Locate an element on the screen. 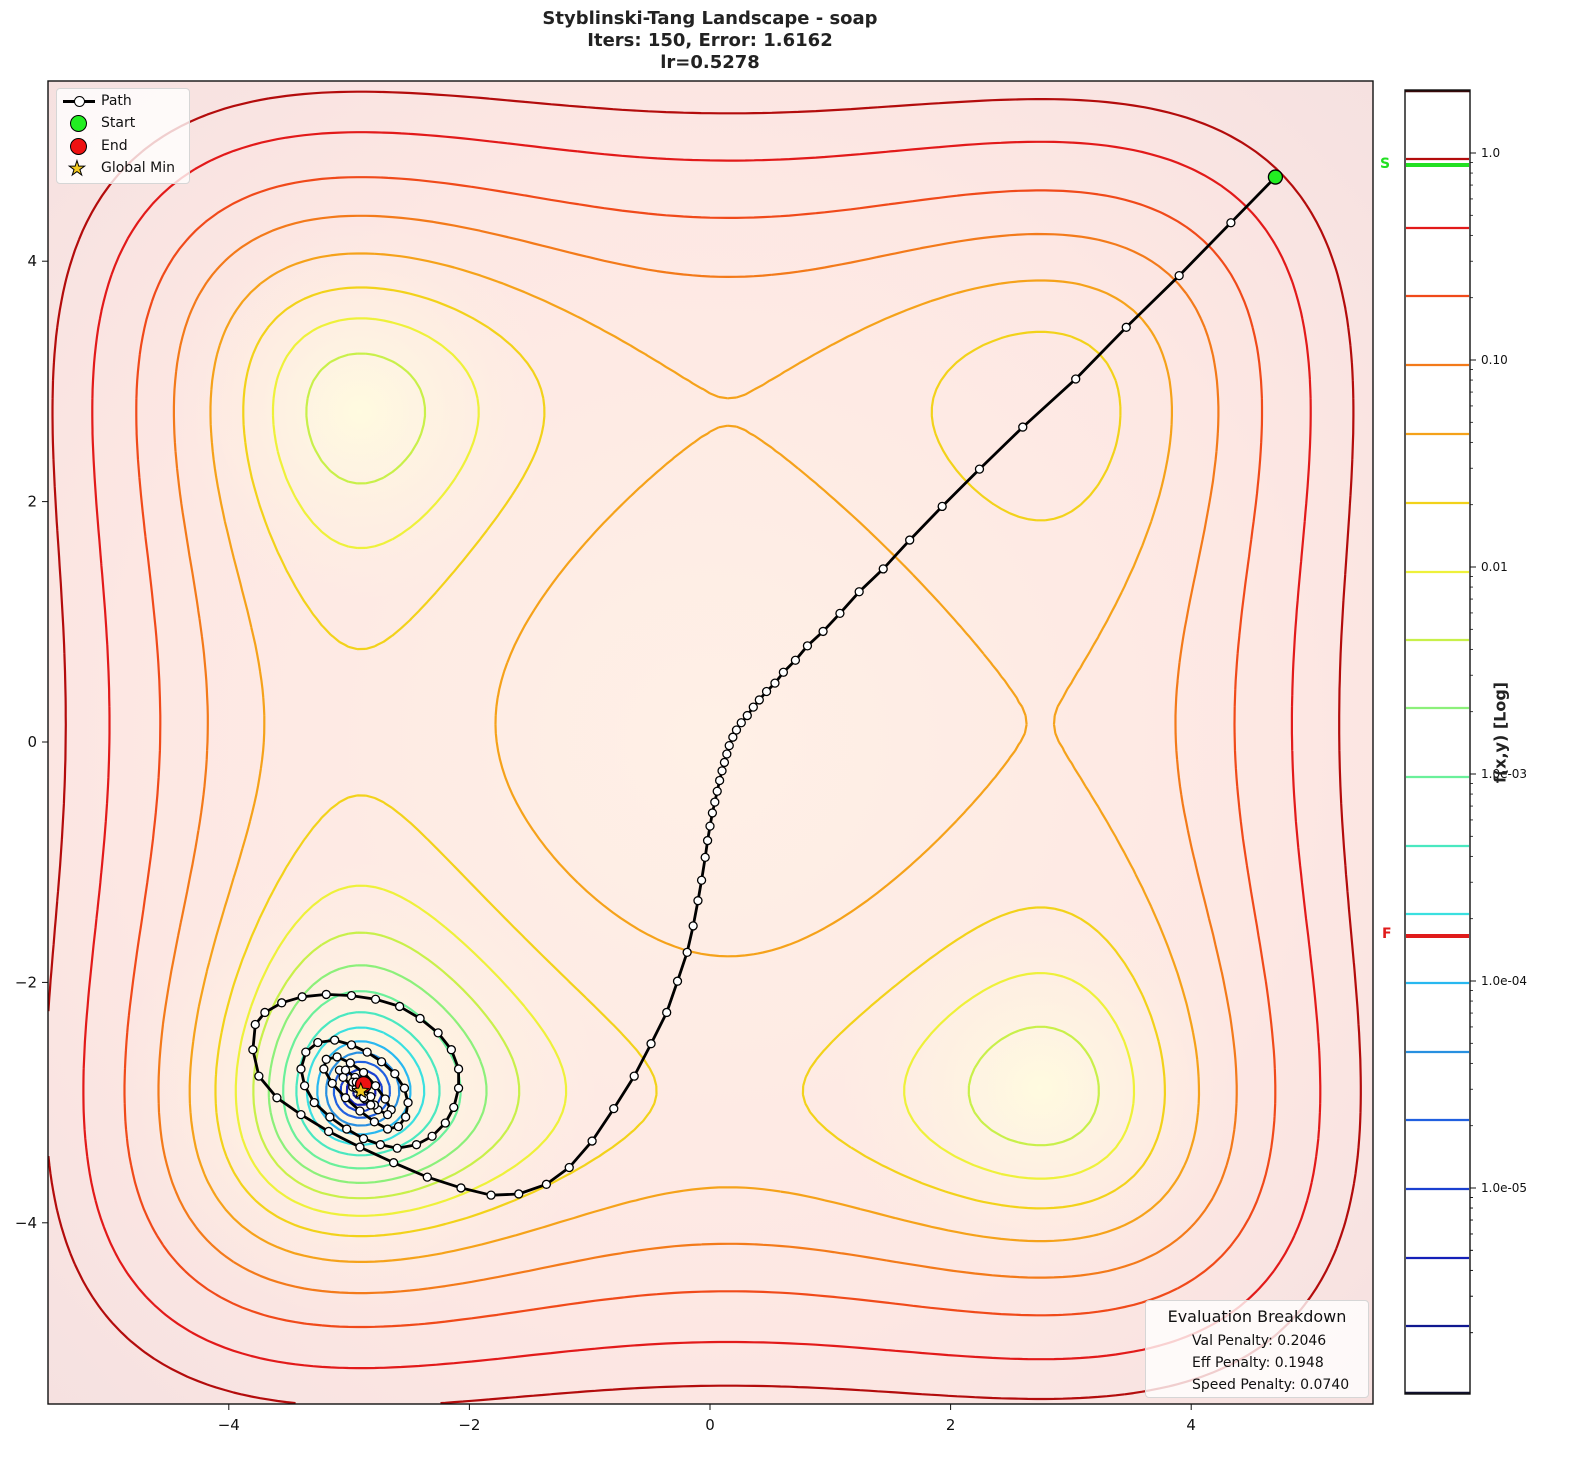  x-tick-label: −4 is located at coordinates (229, 1425).